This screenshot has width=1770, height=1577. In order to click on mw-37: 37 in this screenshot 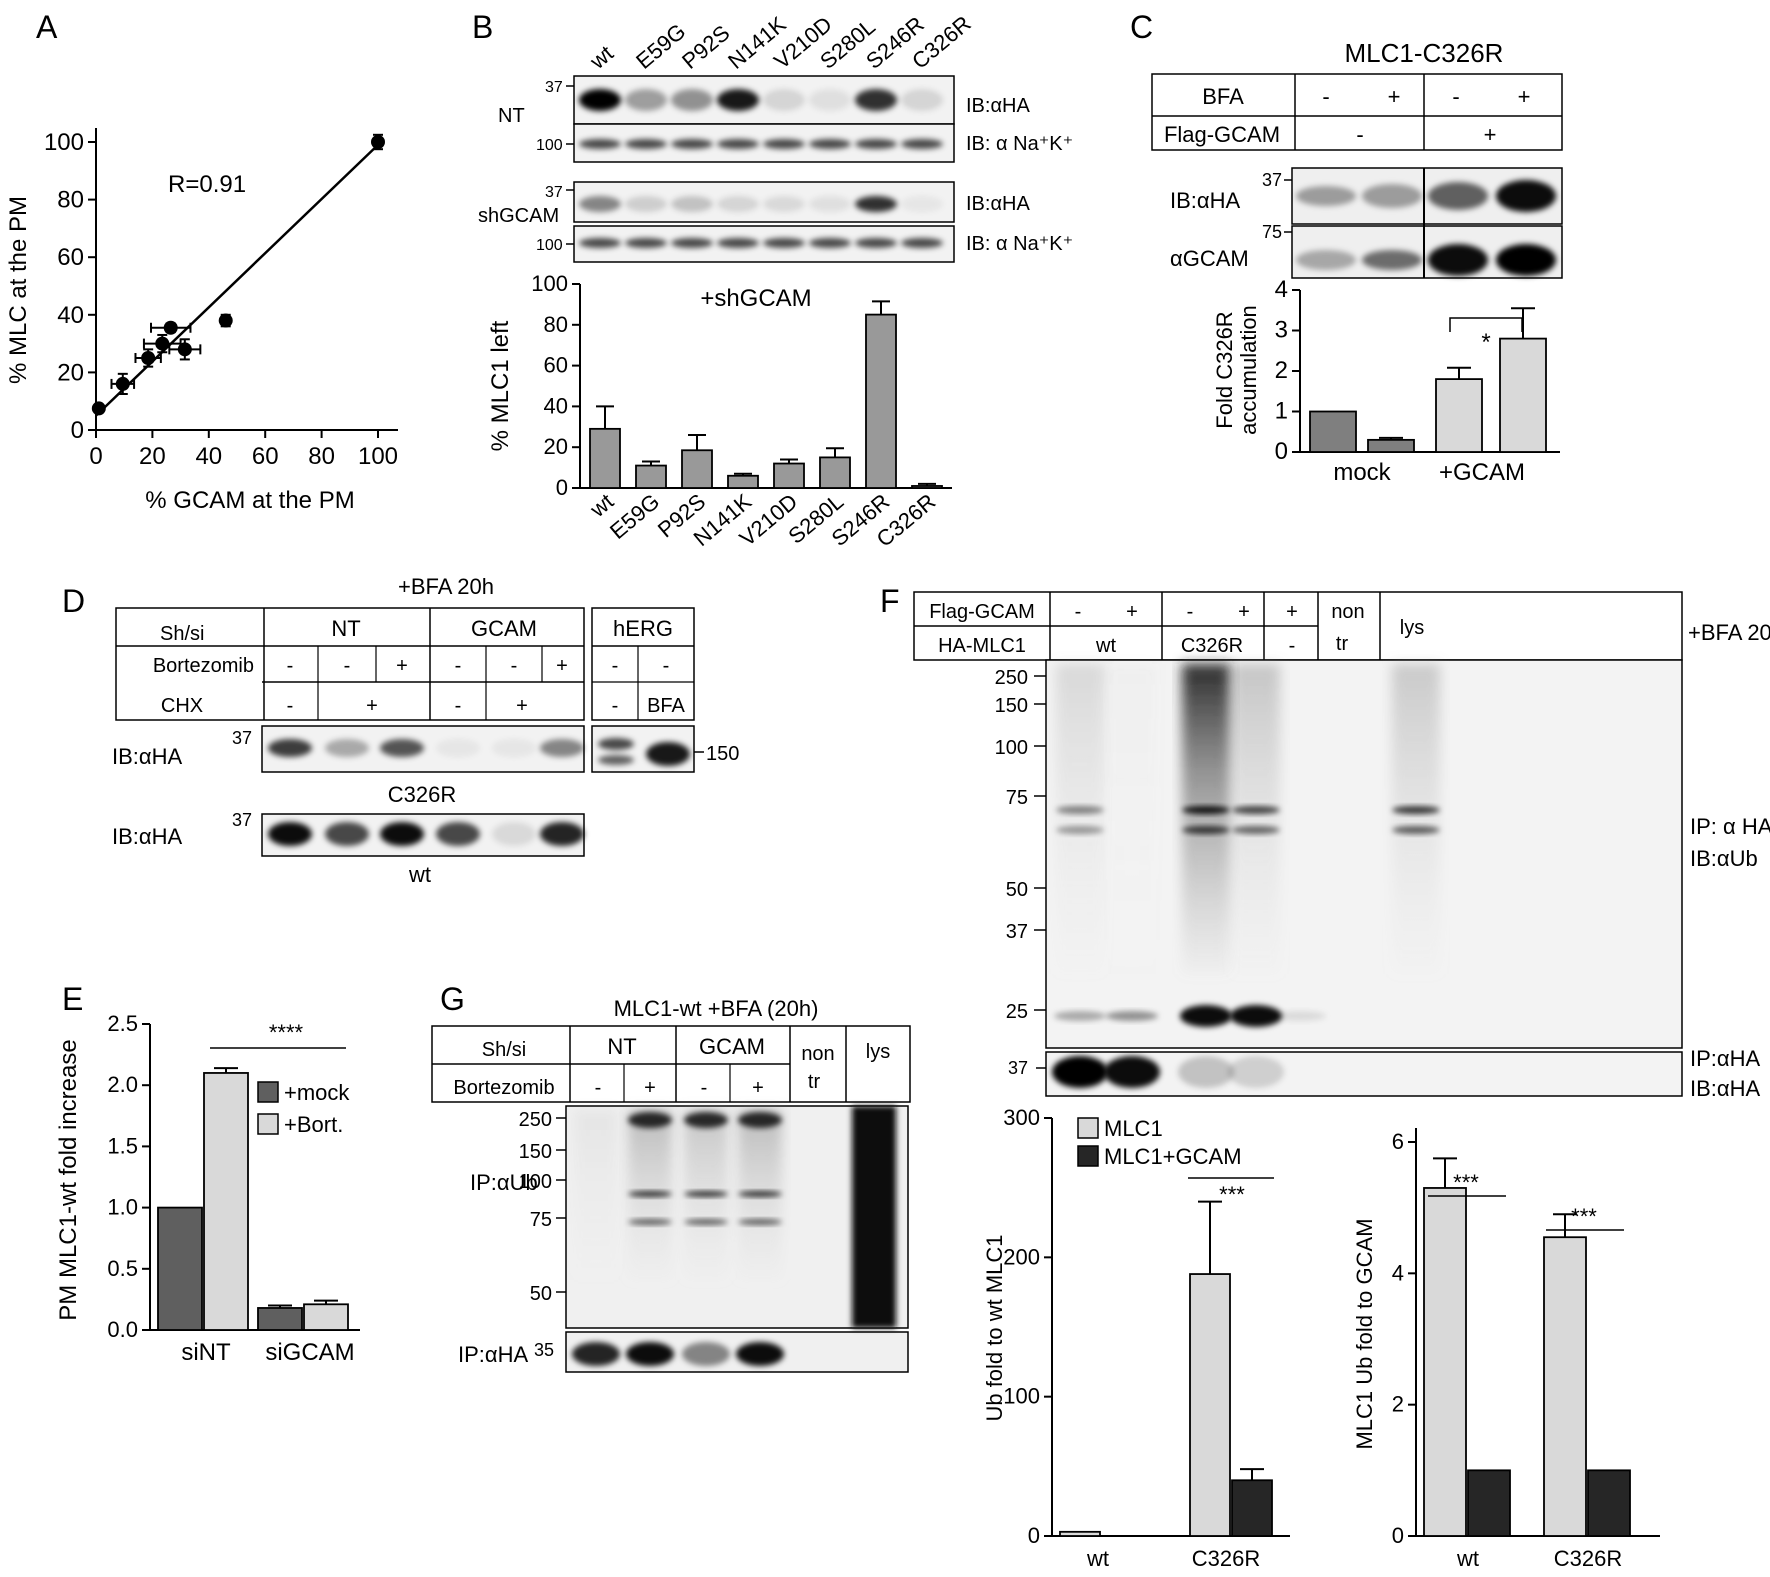, I will do `click(1272, 180)`.